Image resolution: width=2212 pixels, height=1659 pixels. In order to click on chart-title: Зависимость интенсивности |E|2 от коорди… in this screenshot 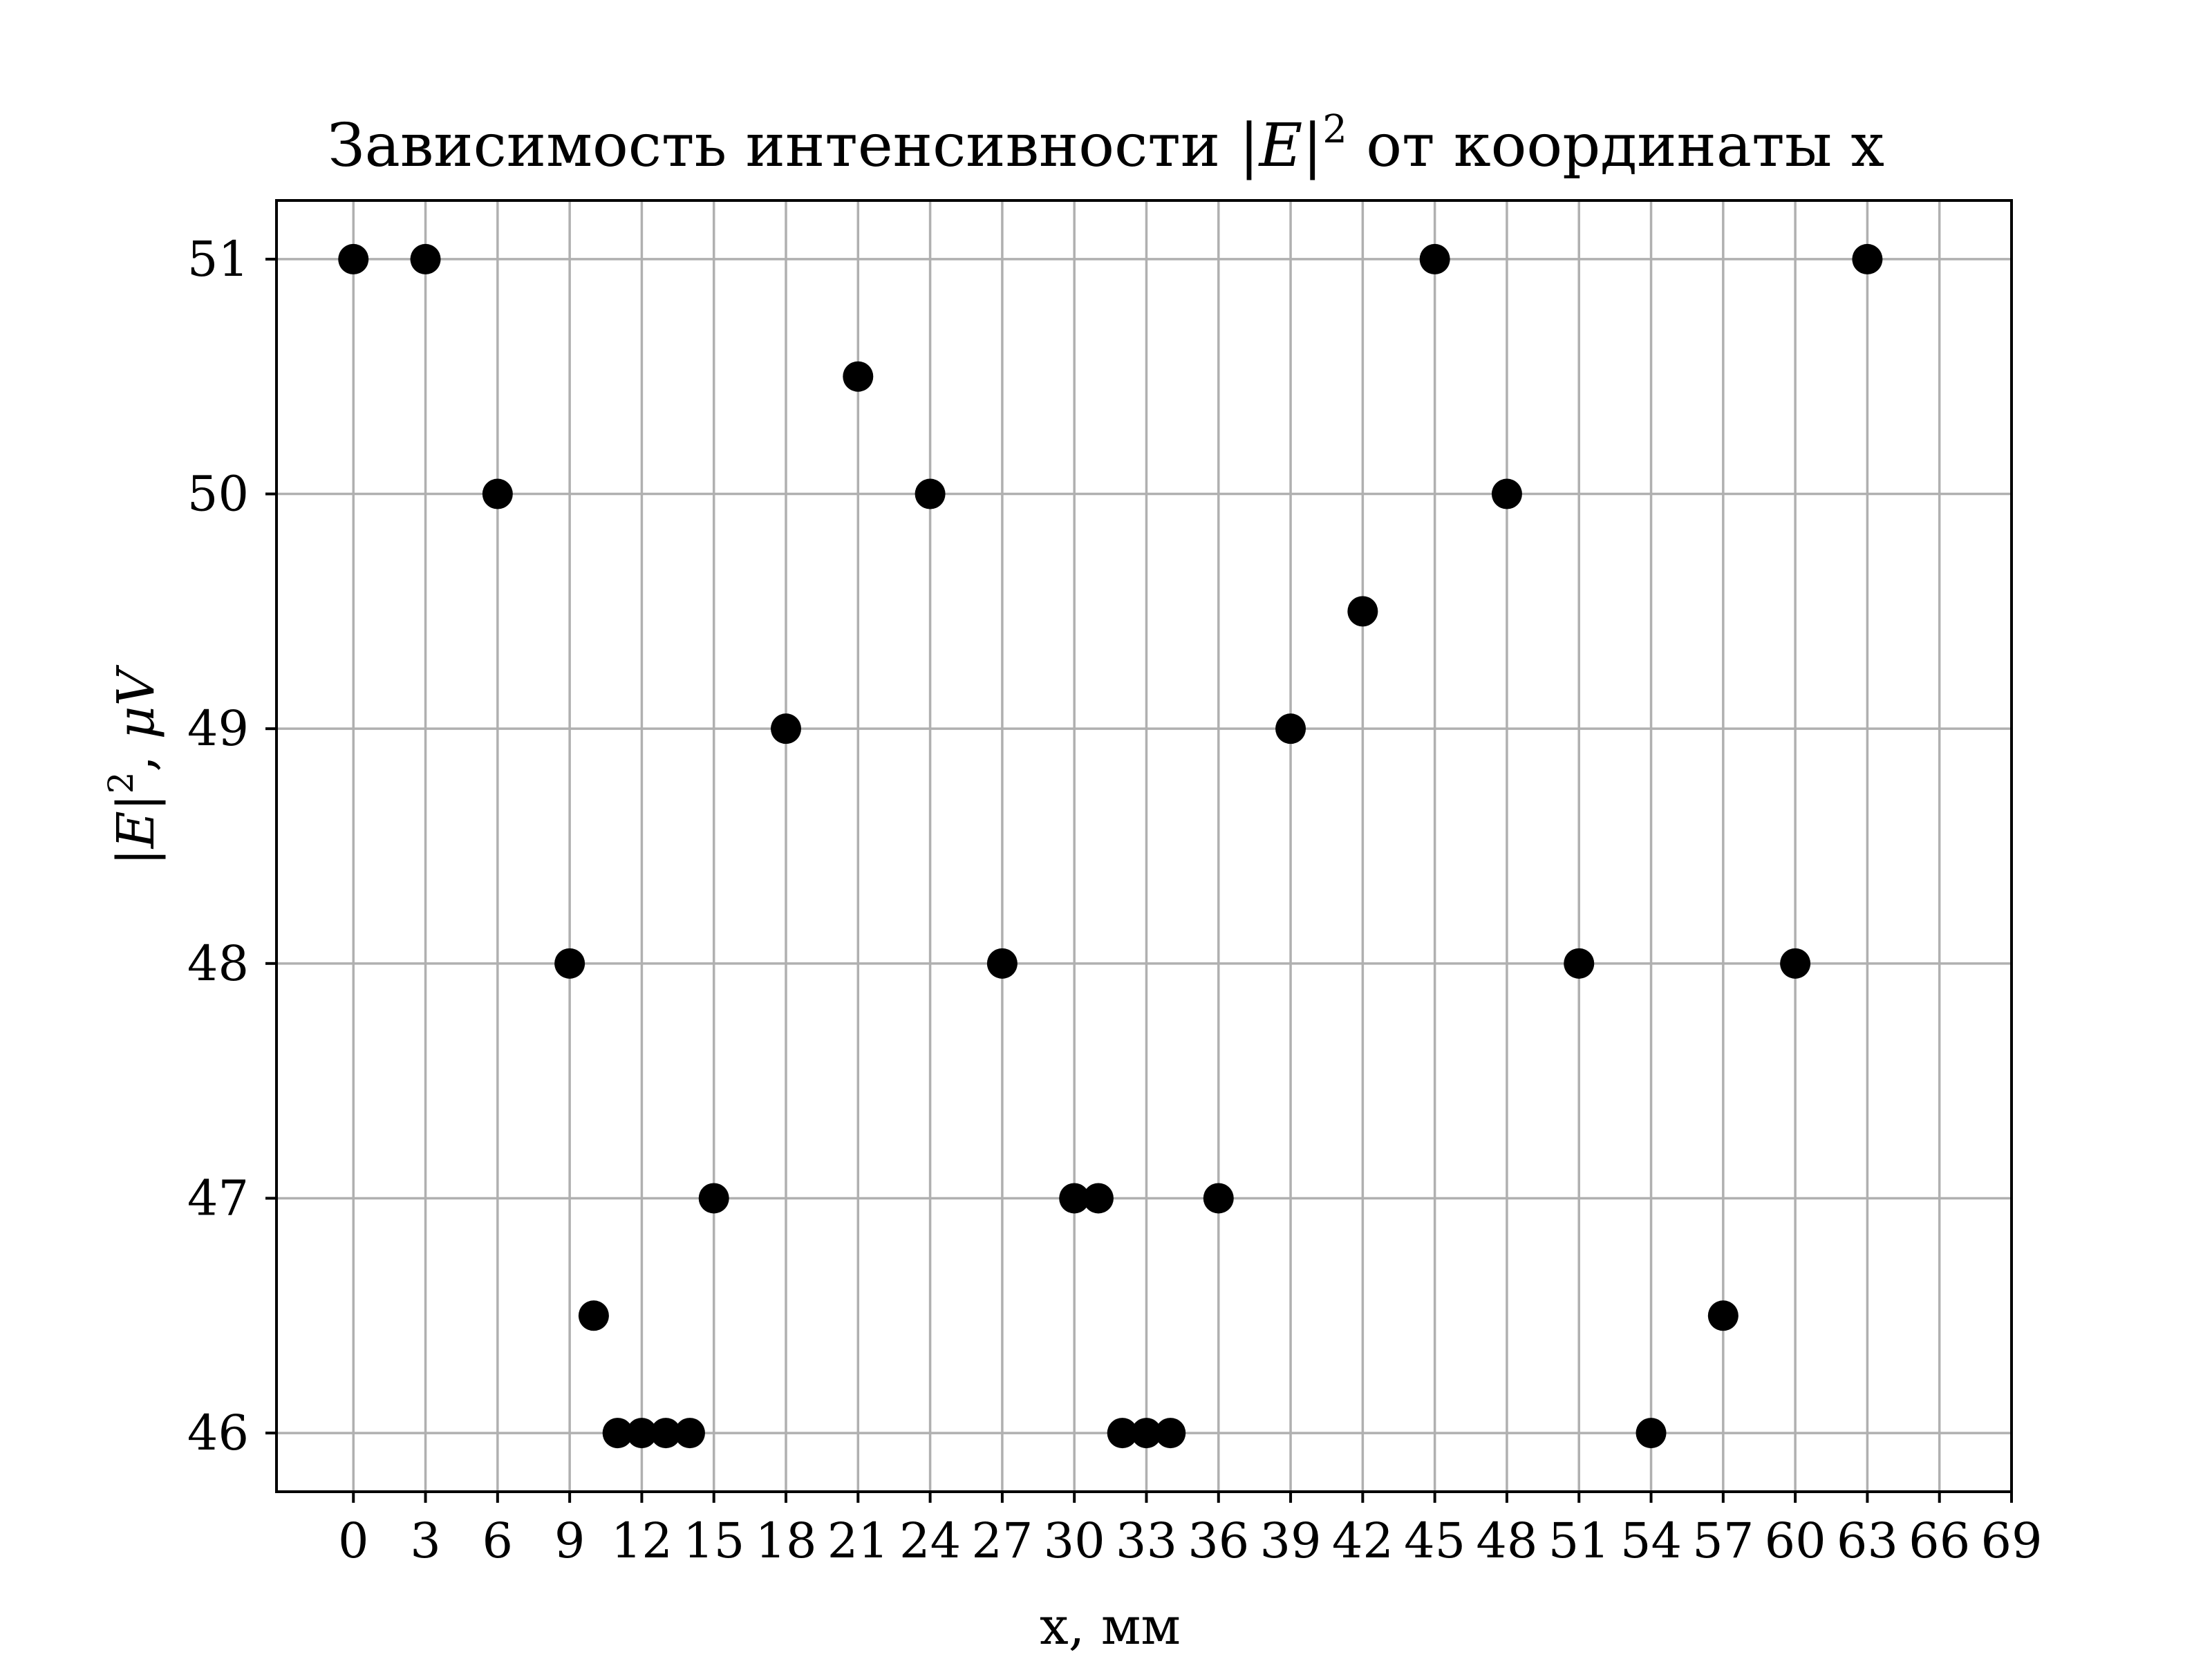, I will do `click(1106, 143)`.